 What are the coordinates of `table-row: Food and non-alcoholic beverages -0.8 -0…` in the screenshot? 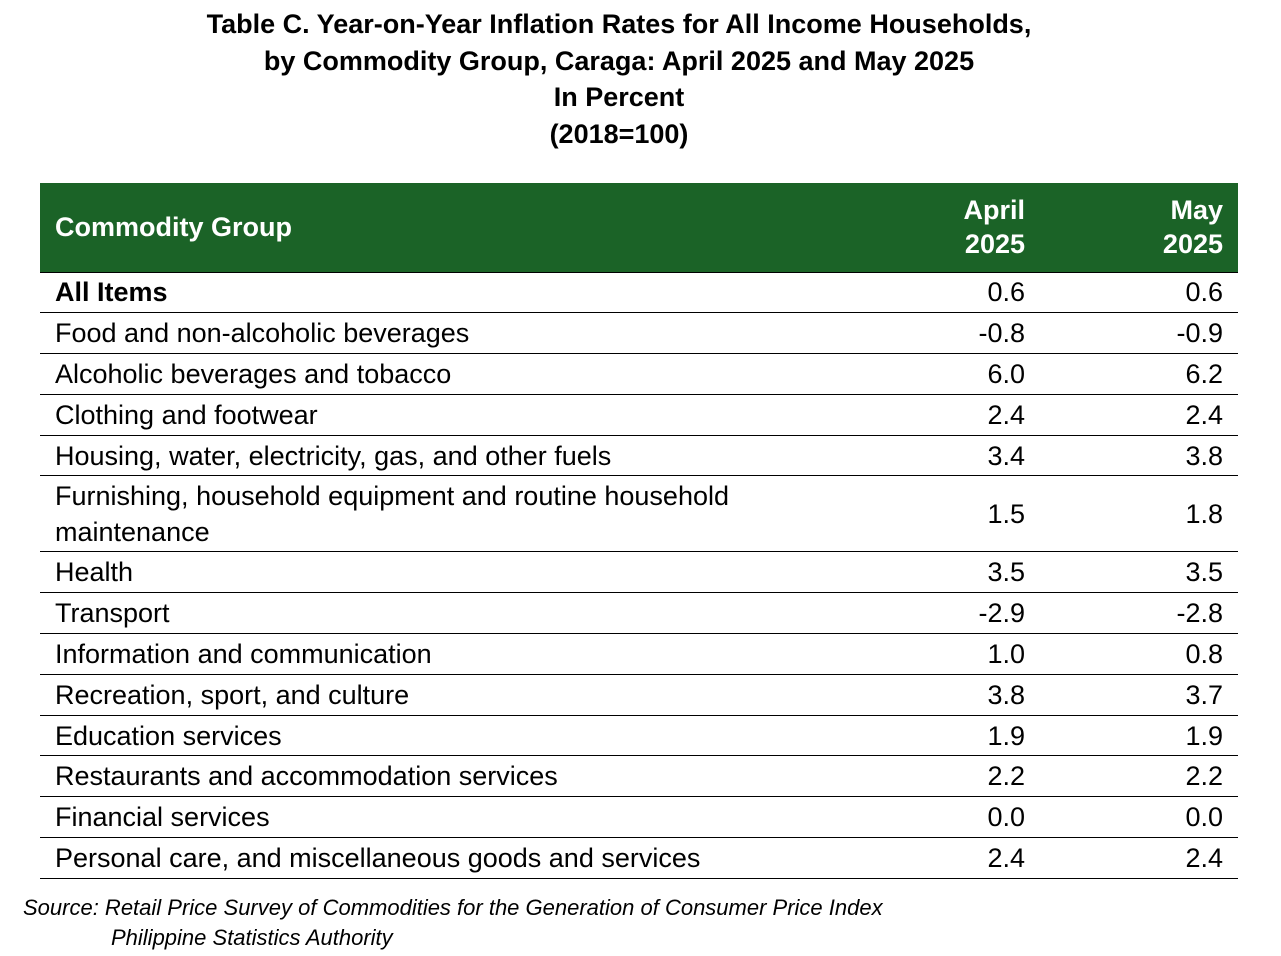 It's located at (639, 333).